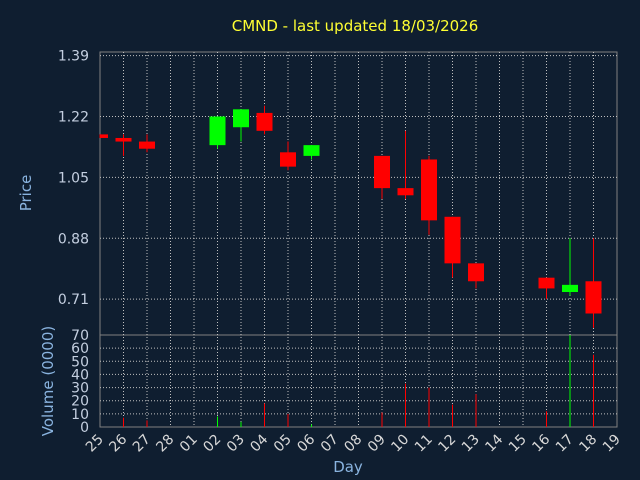  What do you see at coordinates (348, 467) in the screenshot?
I see `x-axis-label: Day` at bounding box center [348, 467].